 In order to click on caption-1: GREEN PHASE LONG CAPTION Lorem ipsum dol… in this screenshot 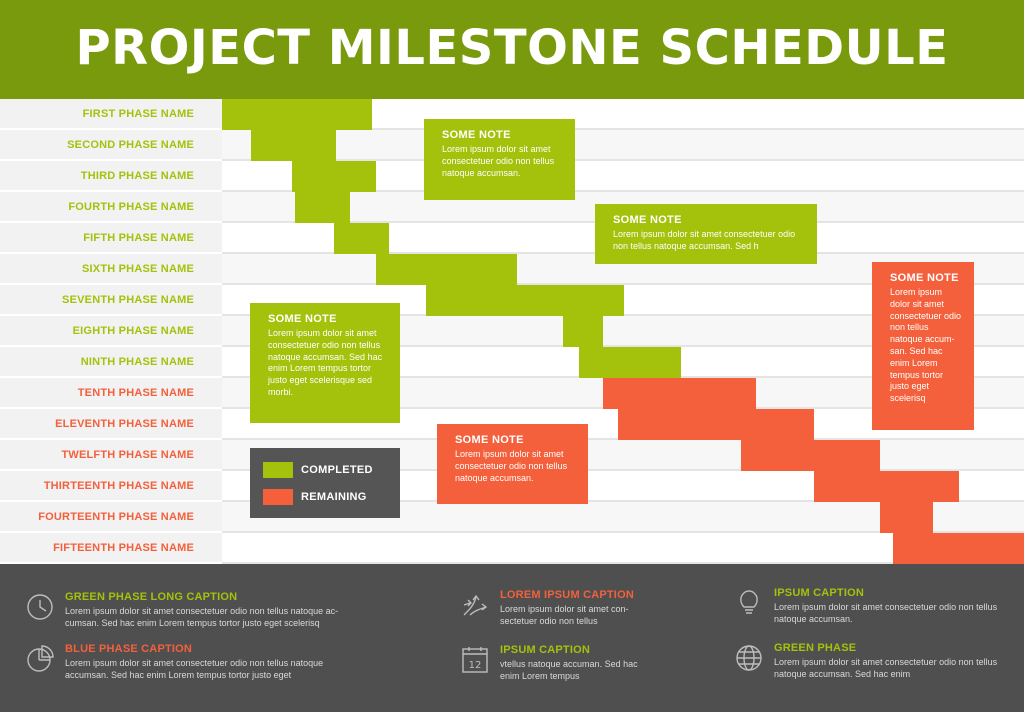, I will do `click(197, 611)`.